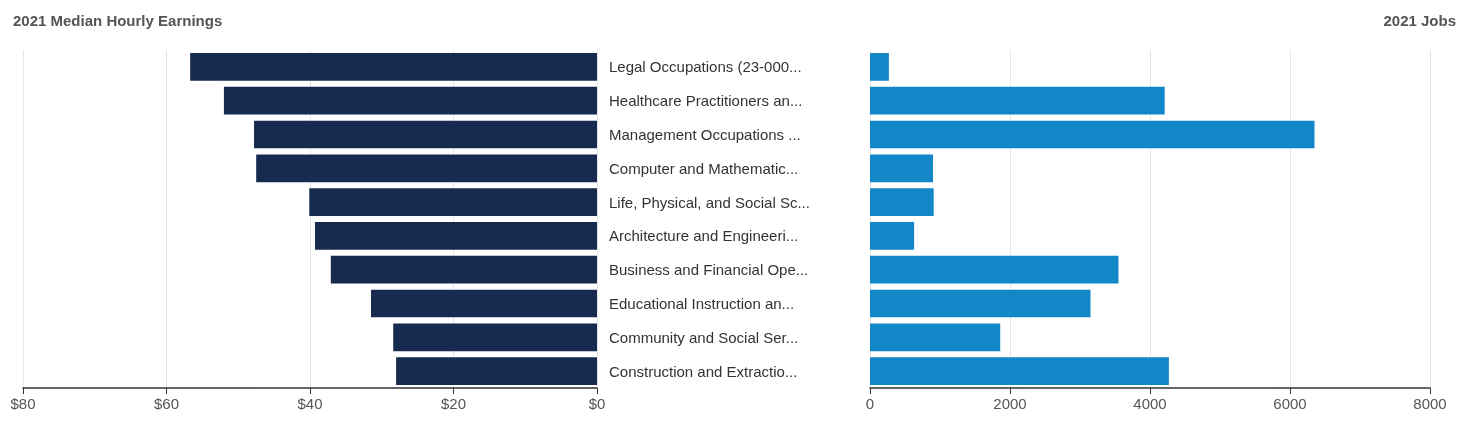 The image size is (1471, 424). Describe the element at coordinates (166, 403) in the screenshot. I see `x-tick-label: $60` at that location.